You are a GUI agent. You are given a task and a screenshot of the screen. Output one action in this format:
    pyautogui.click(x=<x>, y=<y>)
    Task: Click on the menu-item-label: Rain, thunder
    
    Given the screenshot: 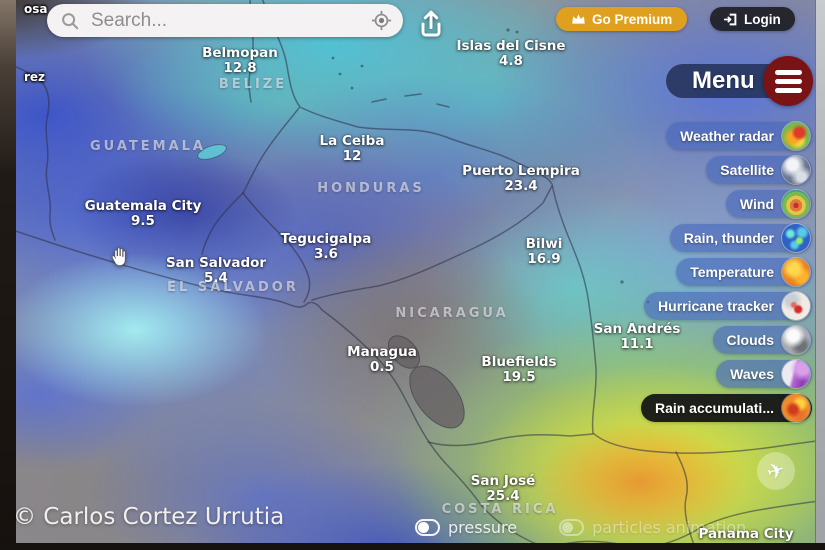 What is the action you would take?
    pyautogui.click(x=728, y=238)
    